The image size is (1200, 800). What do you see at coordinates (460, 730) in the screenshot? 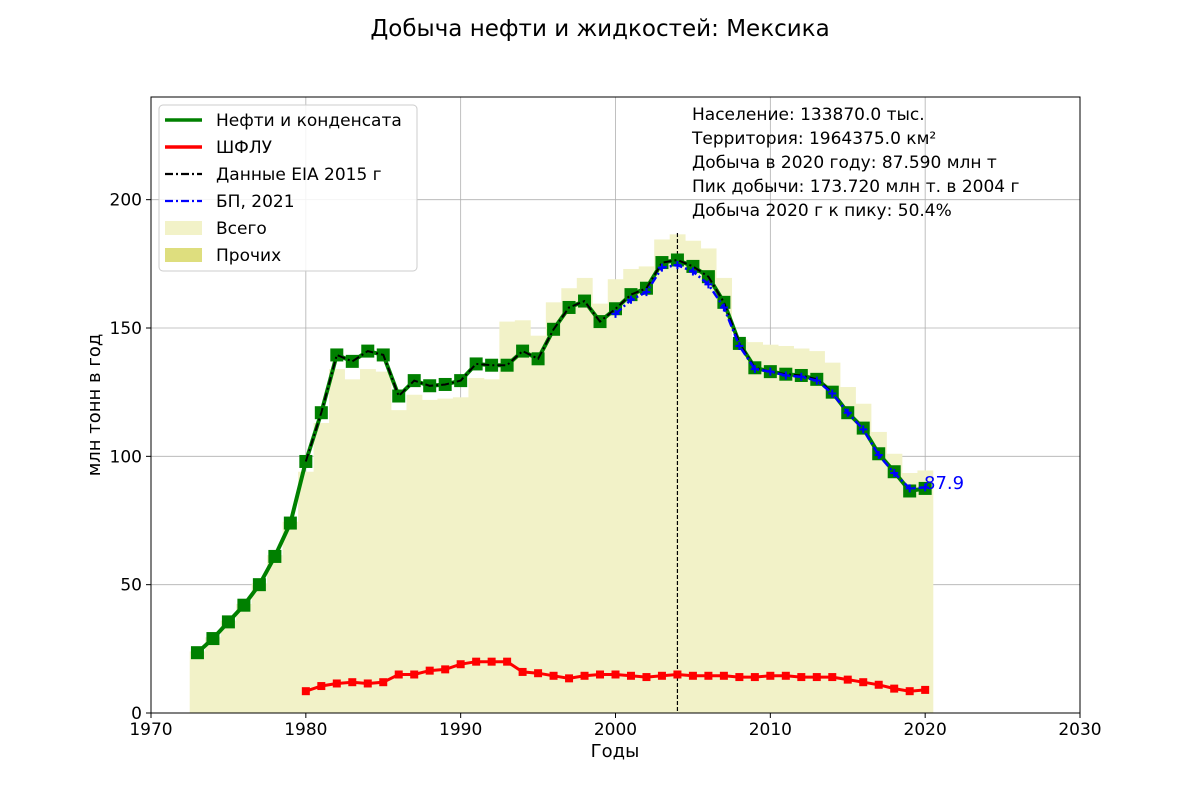
I see `x-tick-label: 1990` at bounding box center [460, 730].